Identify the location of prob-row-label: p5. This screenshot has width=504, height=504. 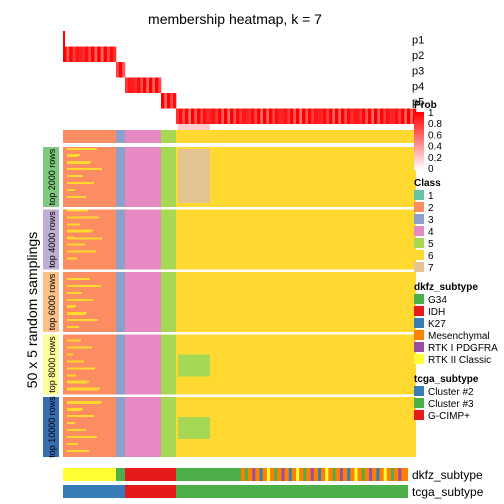
(418, 103).